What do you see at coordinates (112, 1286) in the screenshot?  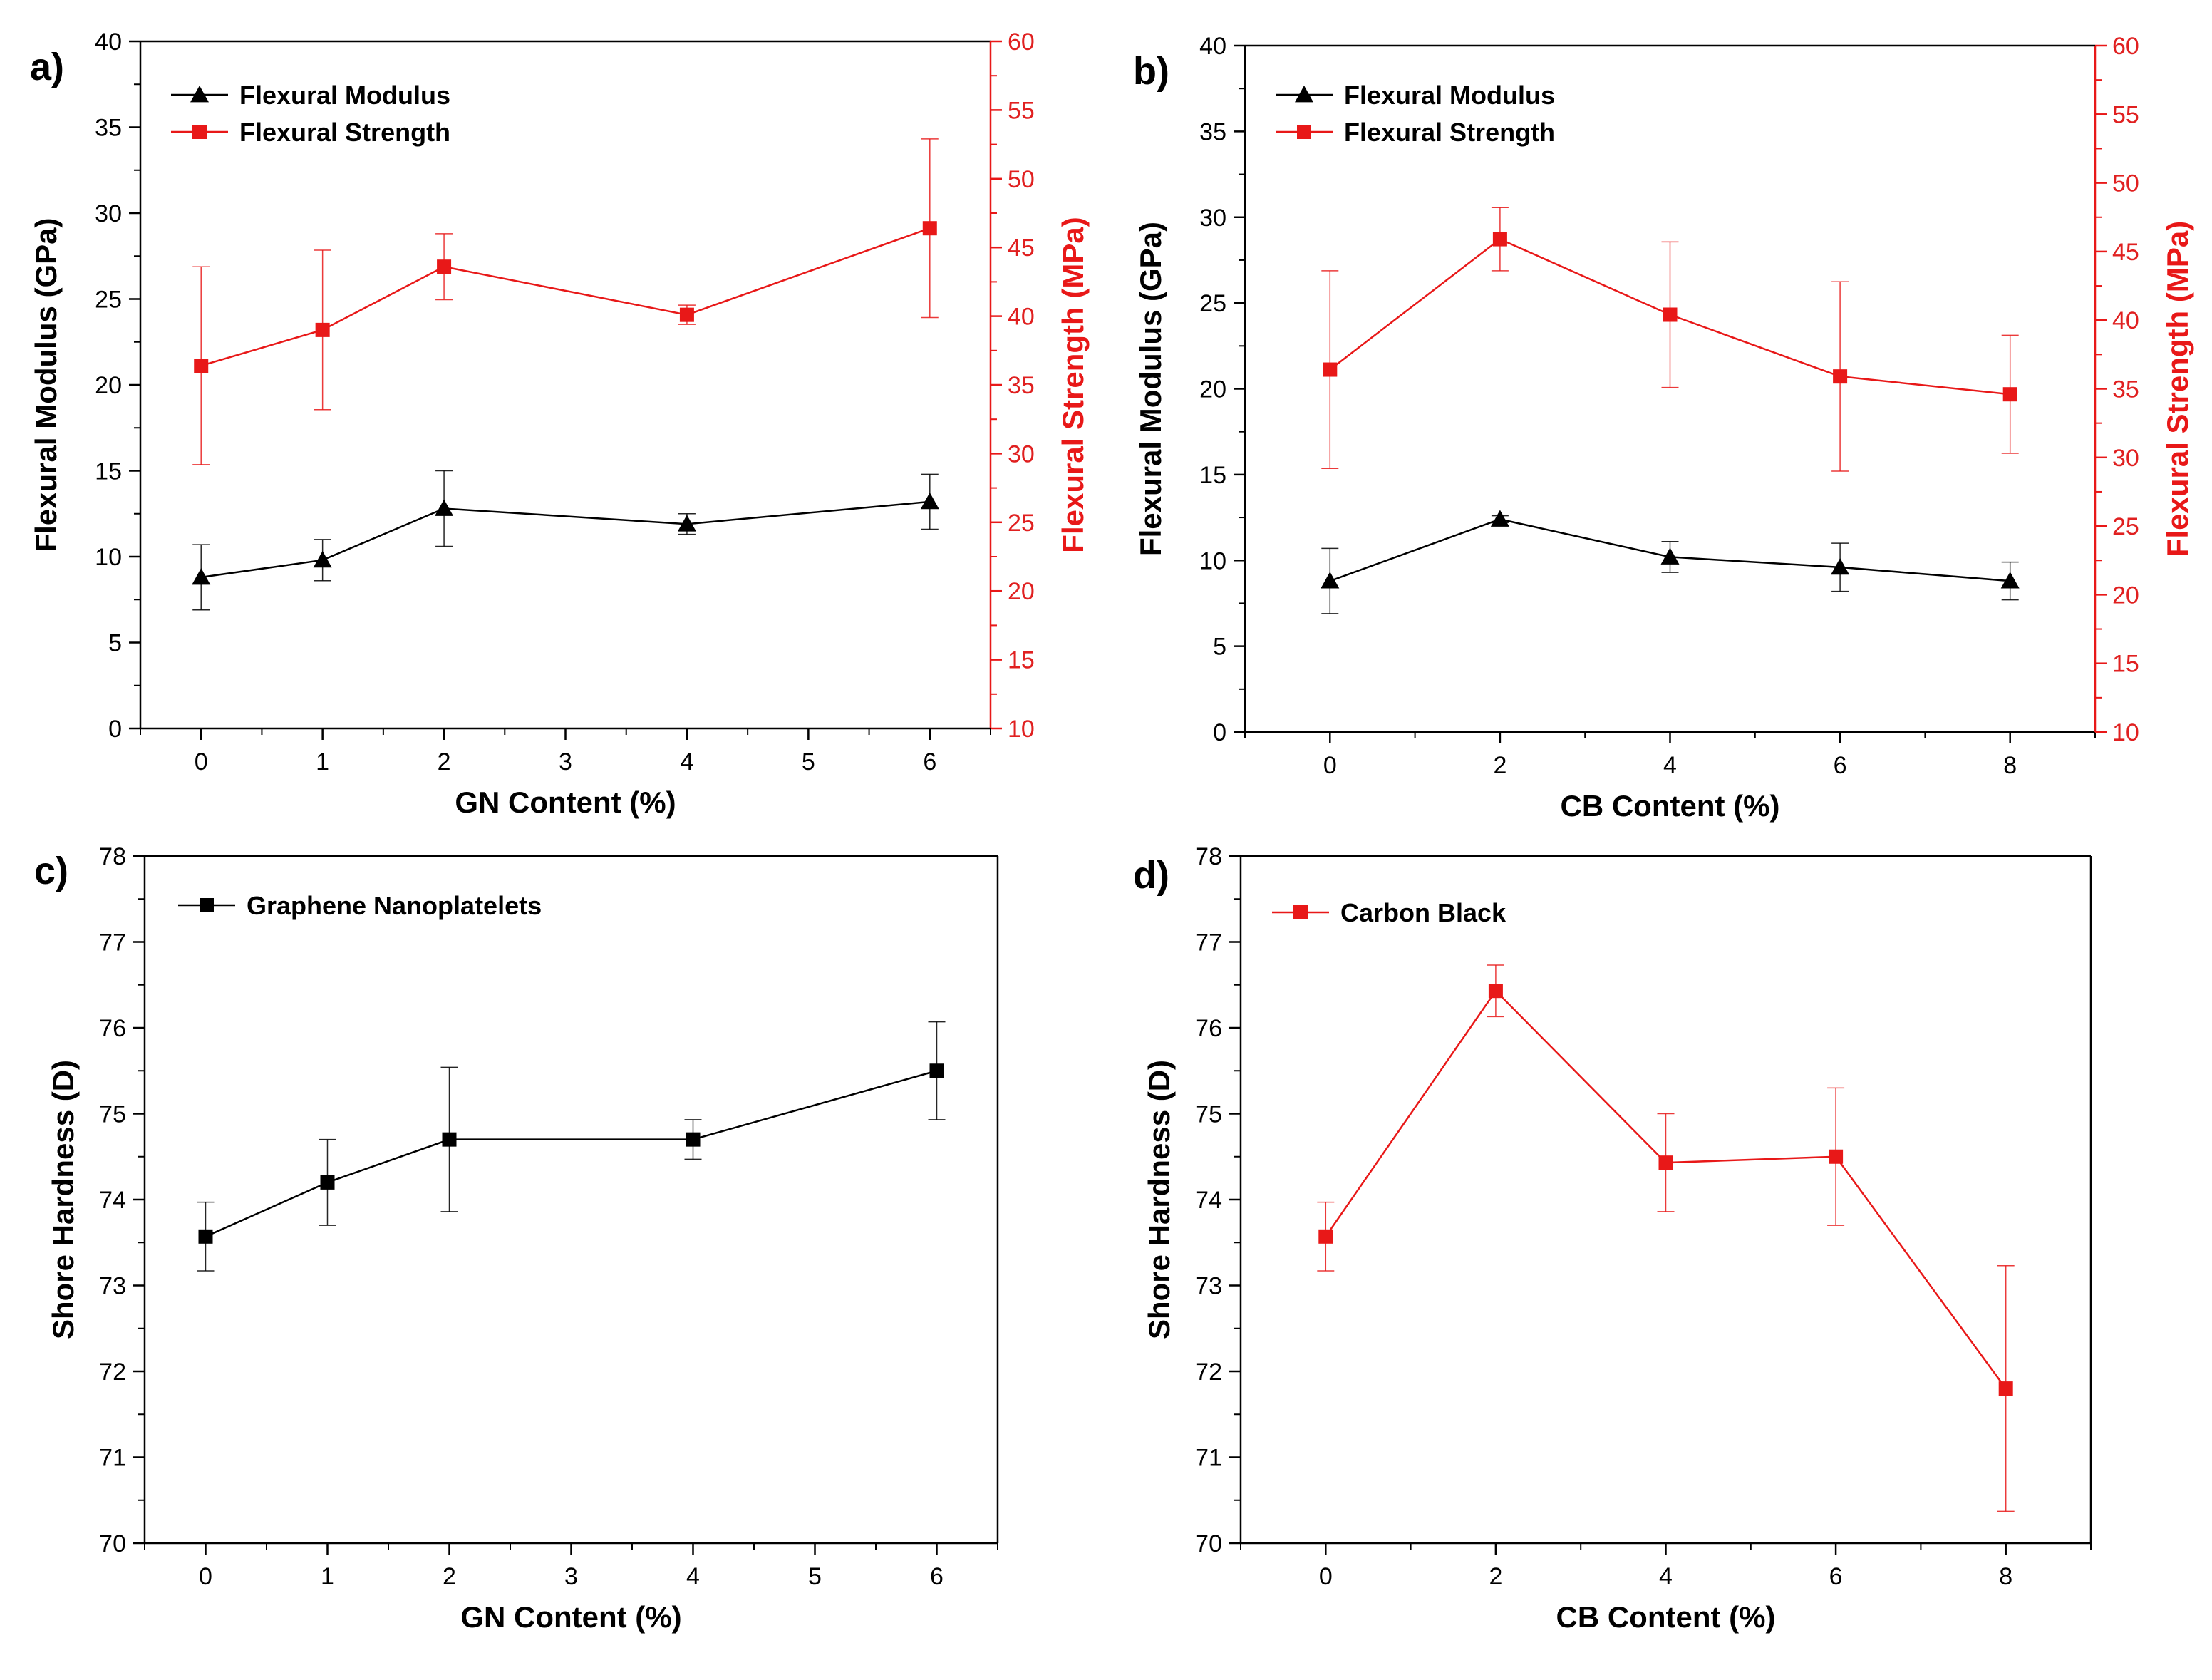 I see `y-left-tick-label: 73` at bounding box center [112, 1286].